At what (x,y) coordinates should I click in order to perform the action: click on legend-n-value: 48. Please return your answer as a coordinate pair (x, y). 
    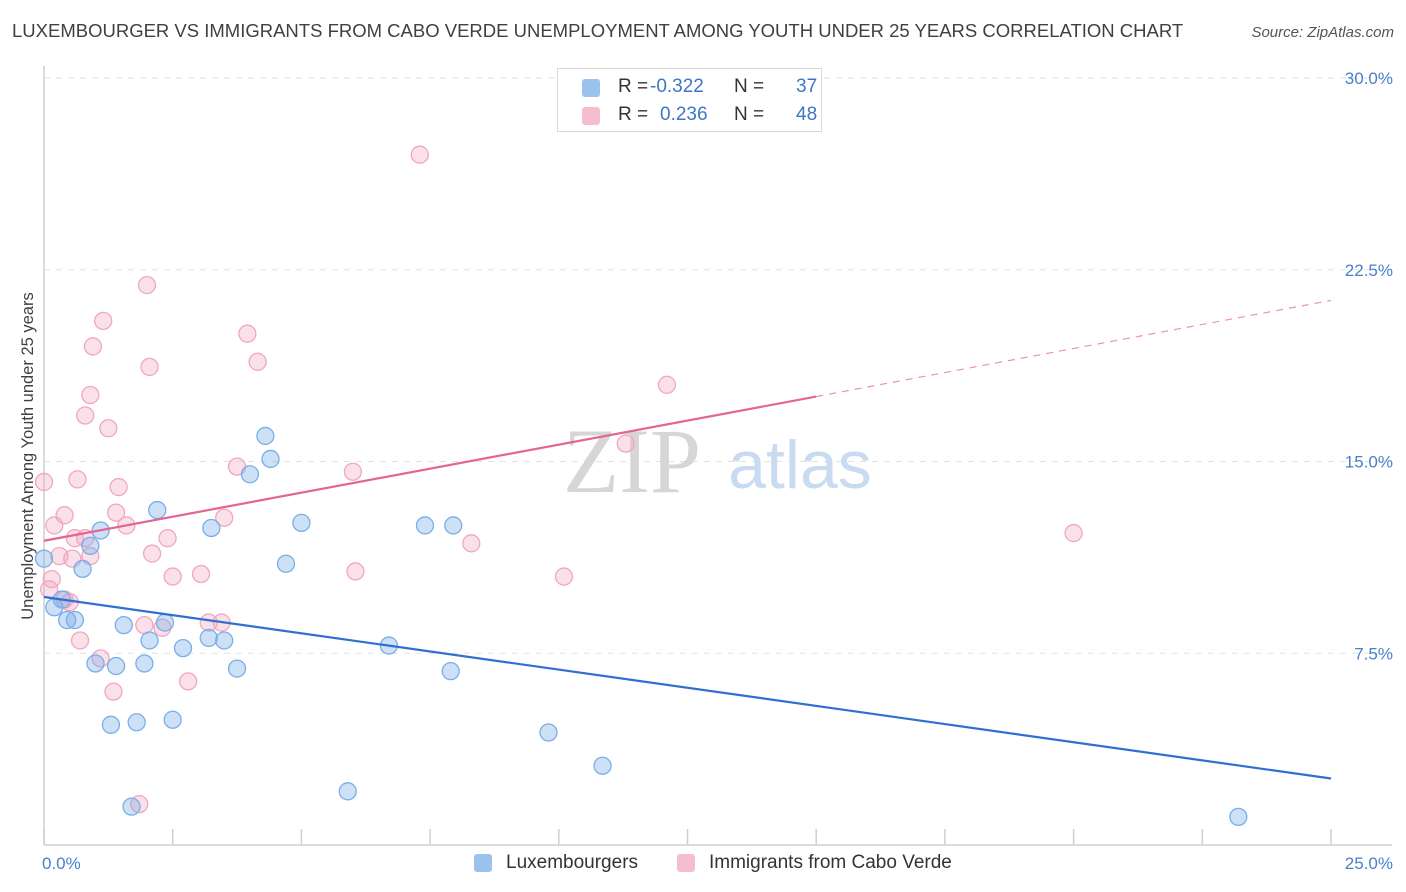
    Looking at the image, I should click on (807, 114).